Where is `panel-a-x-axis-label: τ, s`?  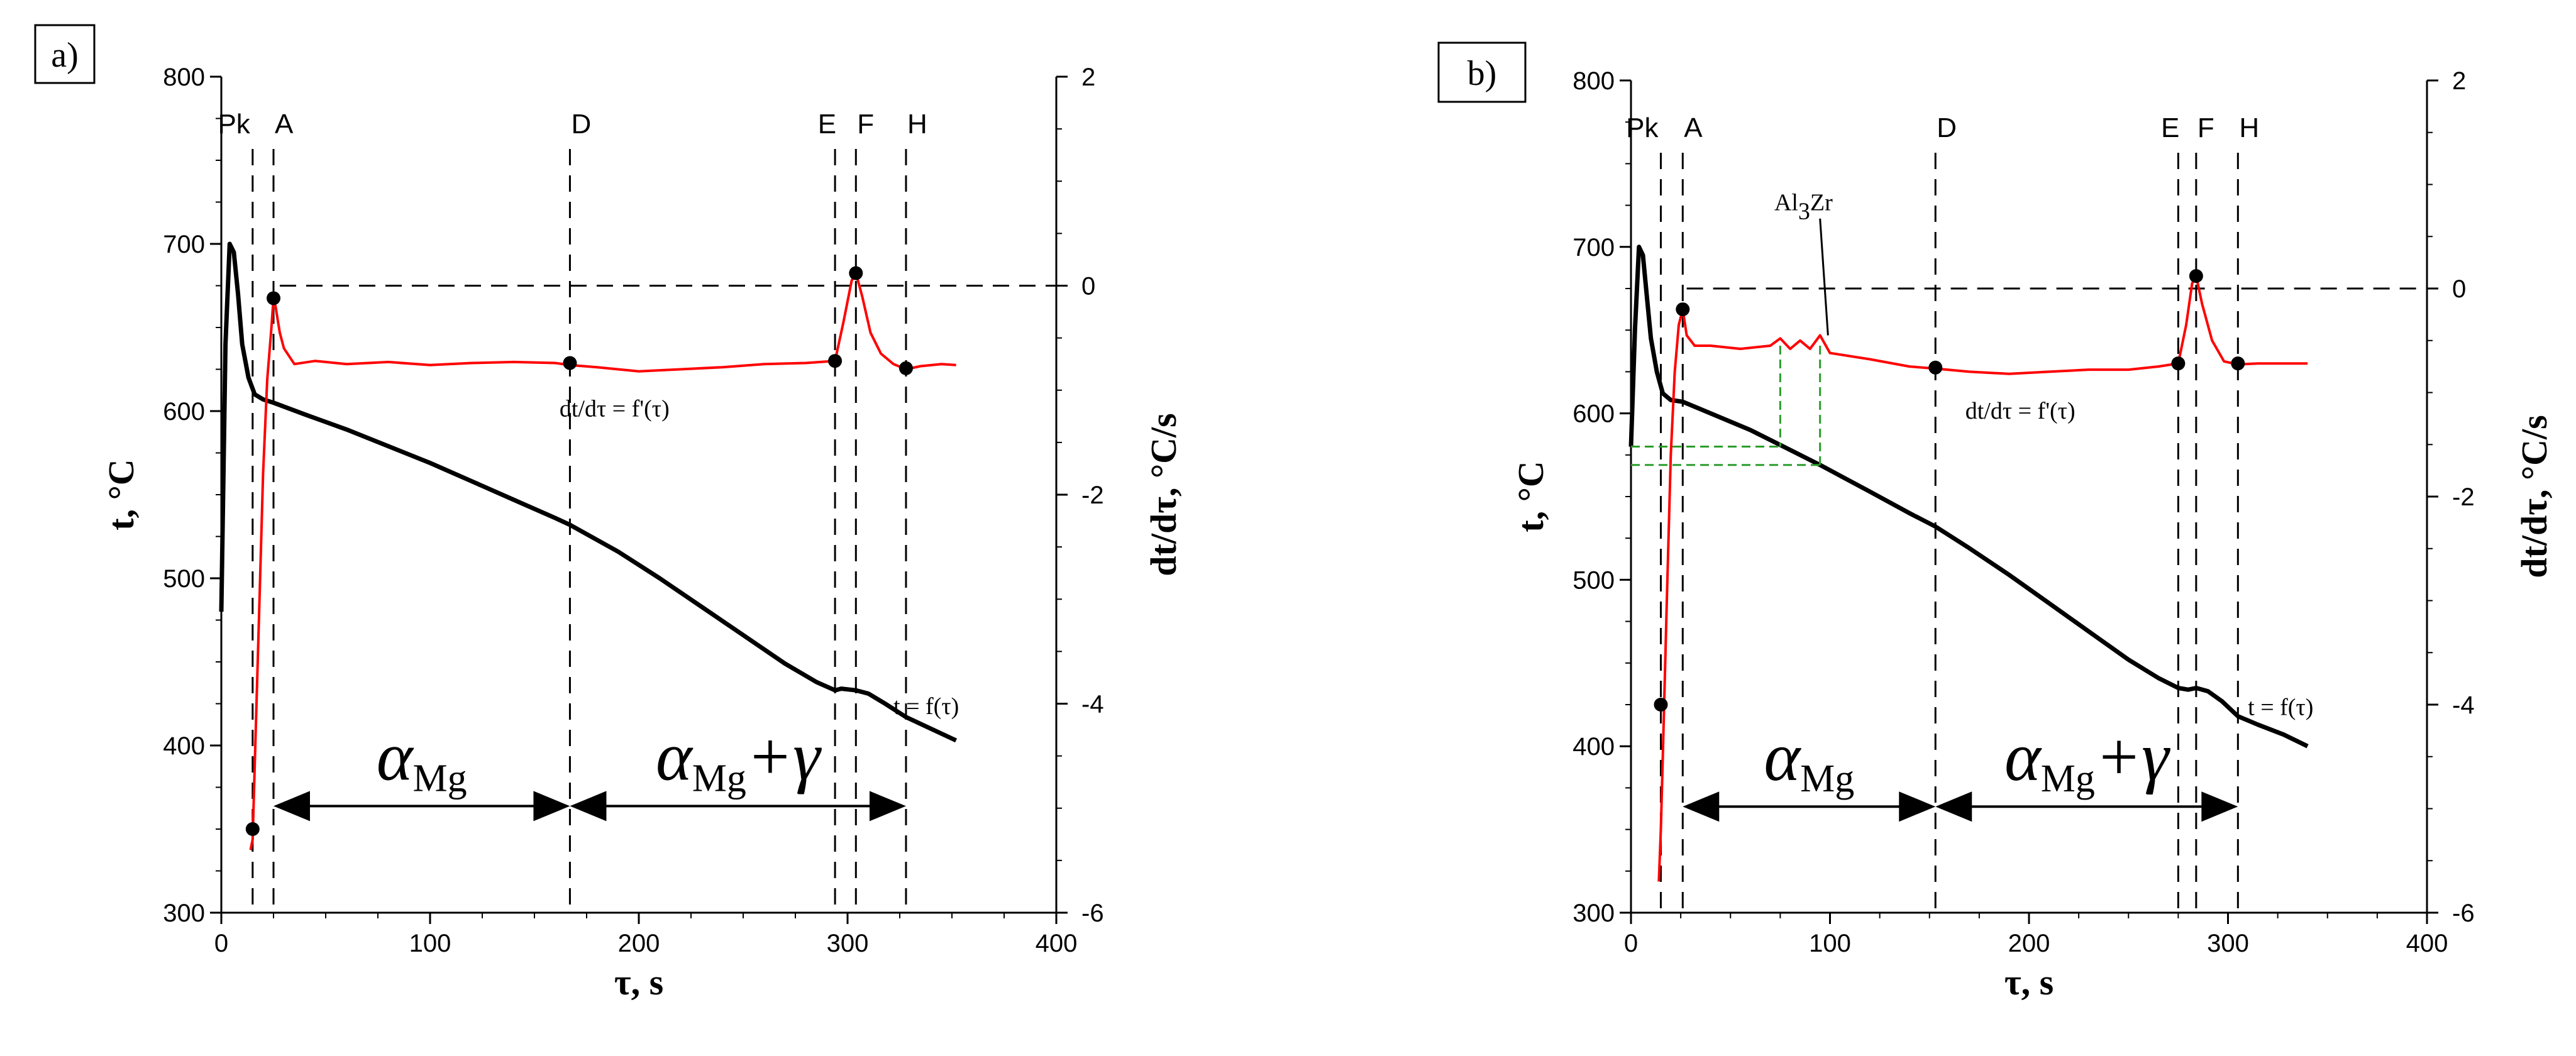 panel-a-x-axis-label: τ, s is located at coordinates (638, 982).